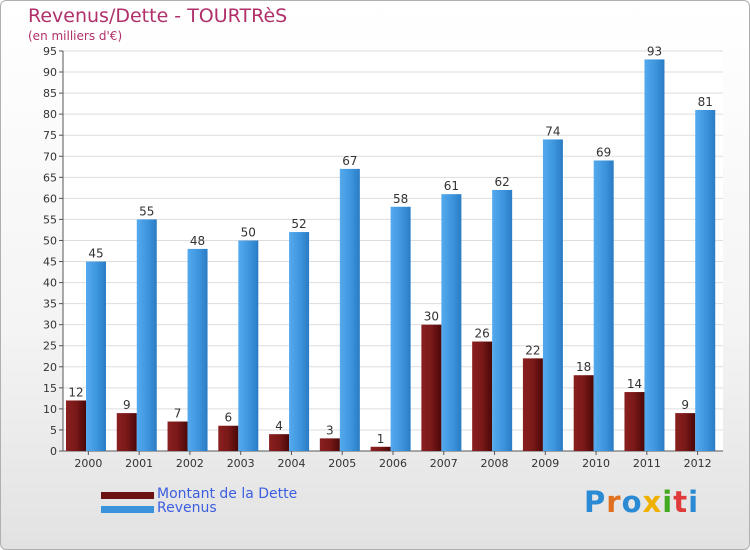 The image size is (750, 550). I want to click on legend-swatch-dette, so click(127, 495).